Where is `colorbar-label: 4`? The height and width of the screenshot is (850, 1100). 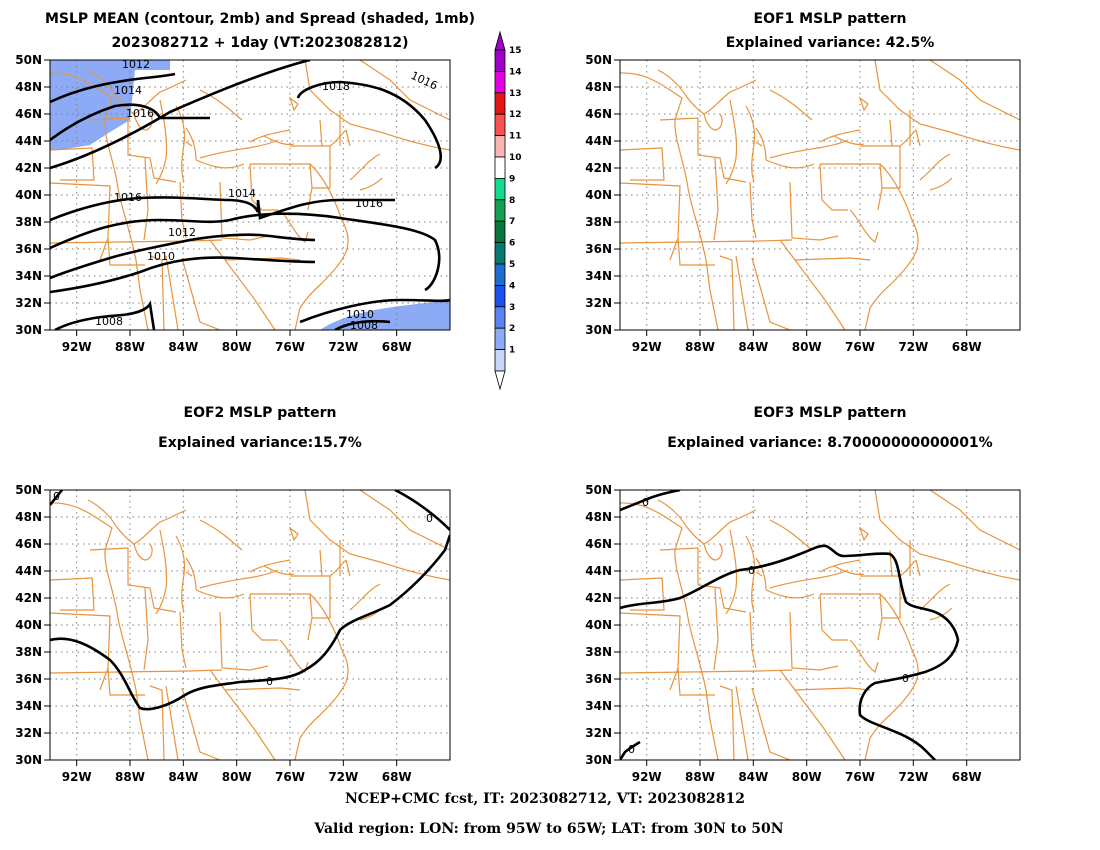
colorbar-label: 4 is located at coordinates (512, 286).